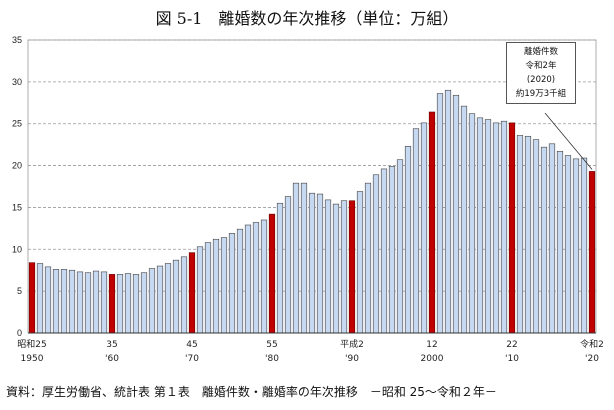  I want to click on annotation-arrow, so click(568, 141).